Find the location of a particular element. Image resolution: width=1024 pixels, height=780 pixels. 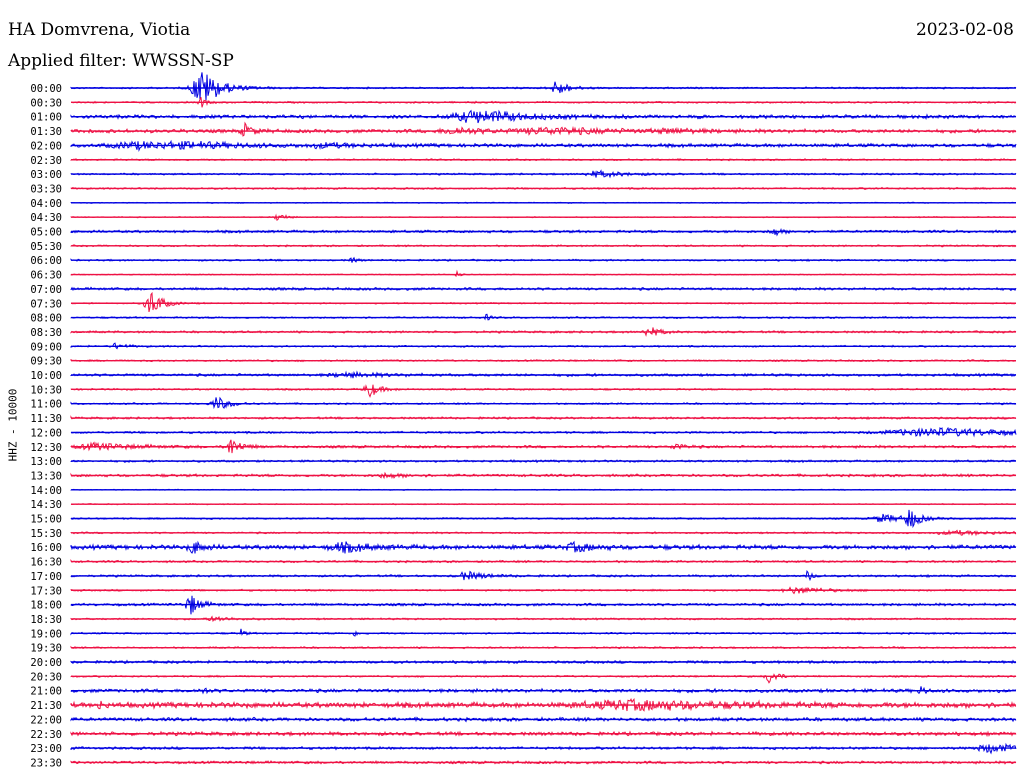

row-time-label: 17:00 is located at coordinates (46, 577).